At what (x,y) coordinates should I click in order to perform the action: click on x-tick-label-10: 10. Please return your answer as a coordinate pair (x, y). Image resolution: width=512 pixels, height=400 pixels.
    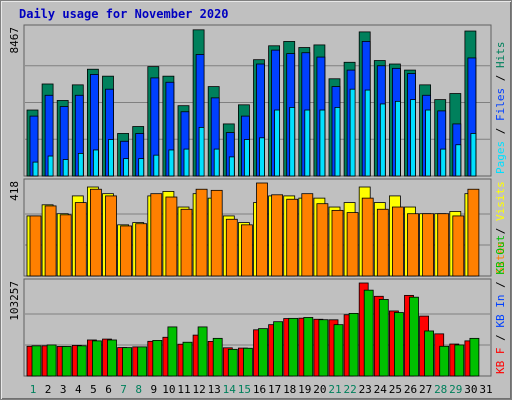
    Looking at the image, I should click on (168, 389).